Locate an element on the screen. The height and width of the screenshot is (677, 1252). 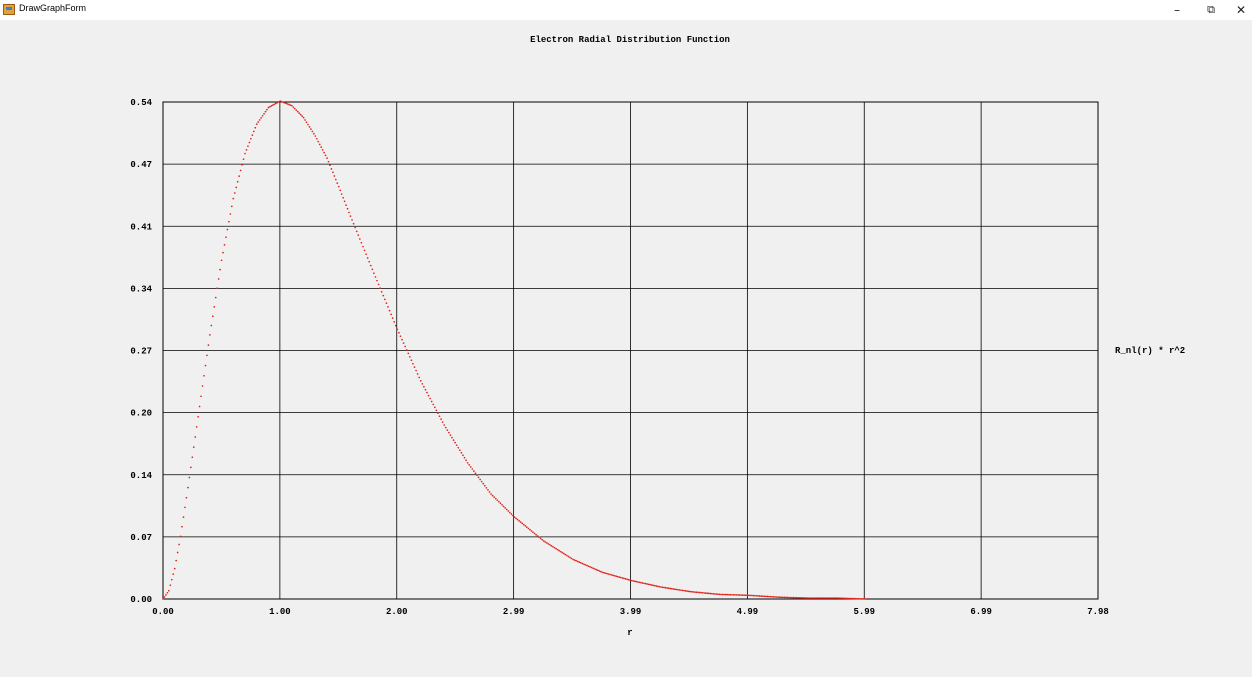
y-tick-labels: 0.00 0.07 0.14 0.20 0.27 0.34 0.41 0.47 0.54 is located at coordinates (141, 351).